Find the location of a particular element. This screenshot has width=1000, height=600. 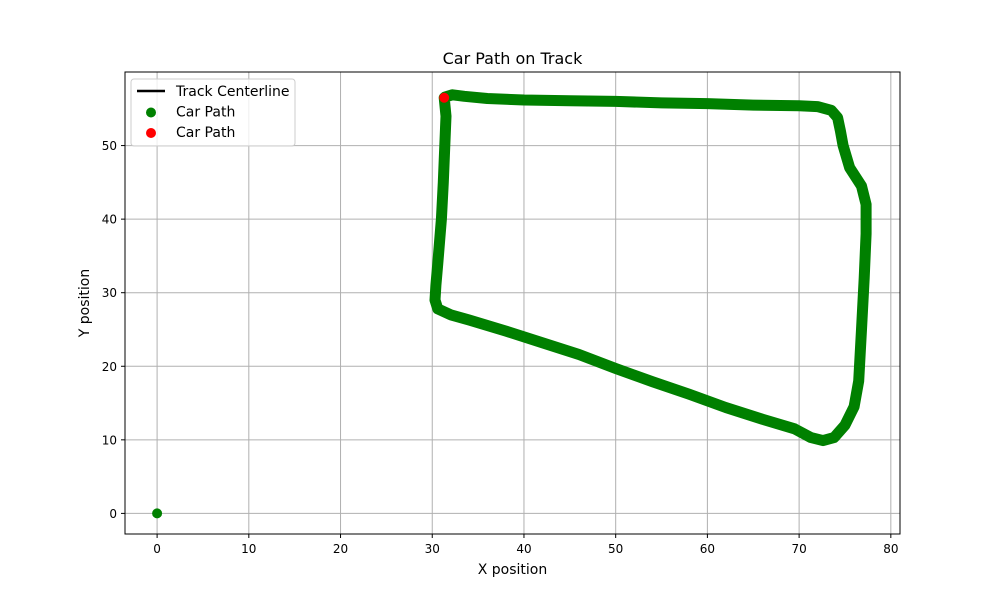

y-tick-label: 0 is located at coordinates (113, 514).